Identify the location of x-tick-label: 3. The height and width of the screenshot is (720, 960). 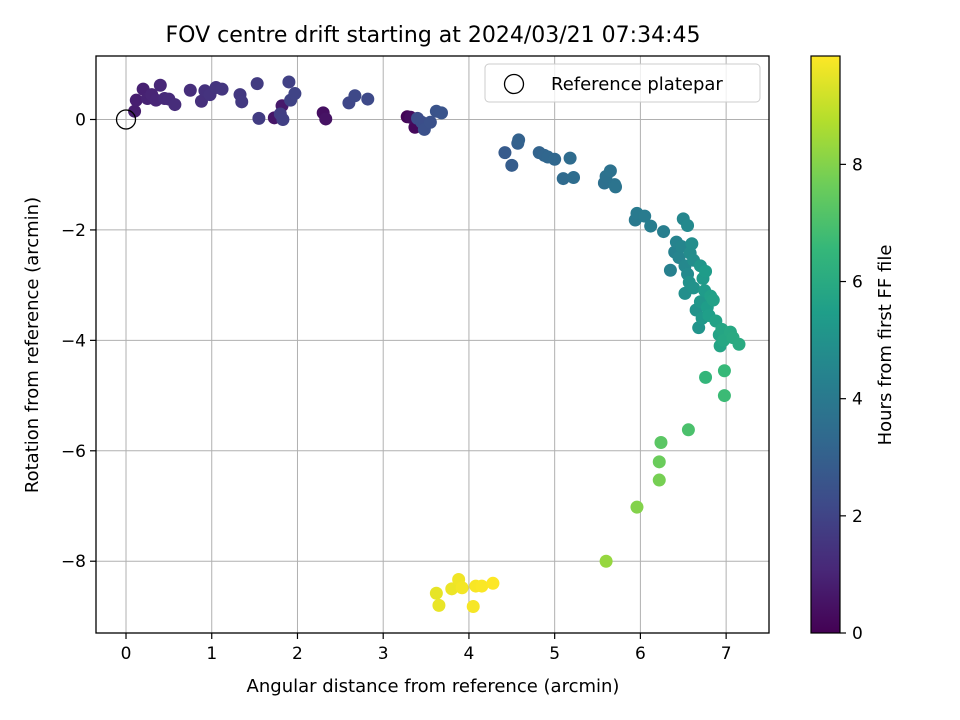
(383, 654).